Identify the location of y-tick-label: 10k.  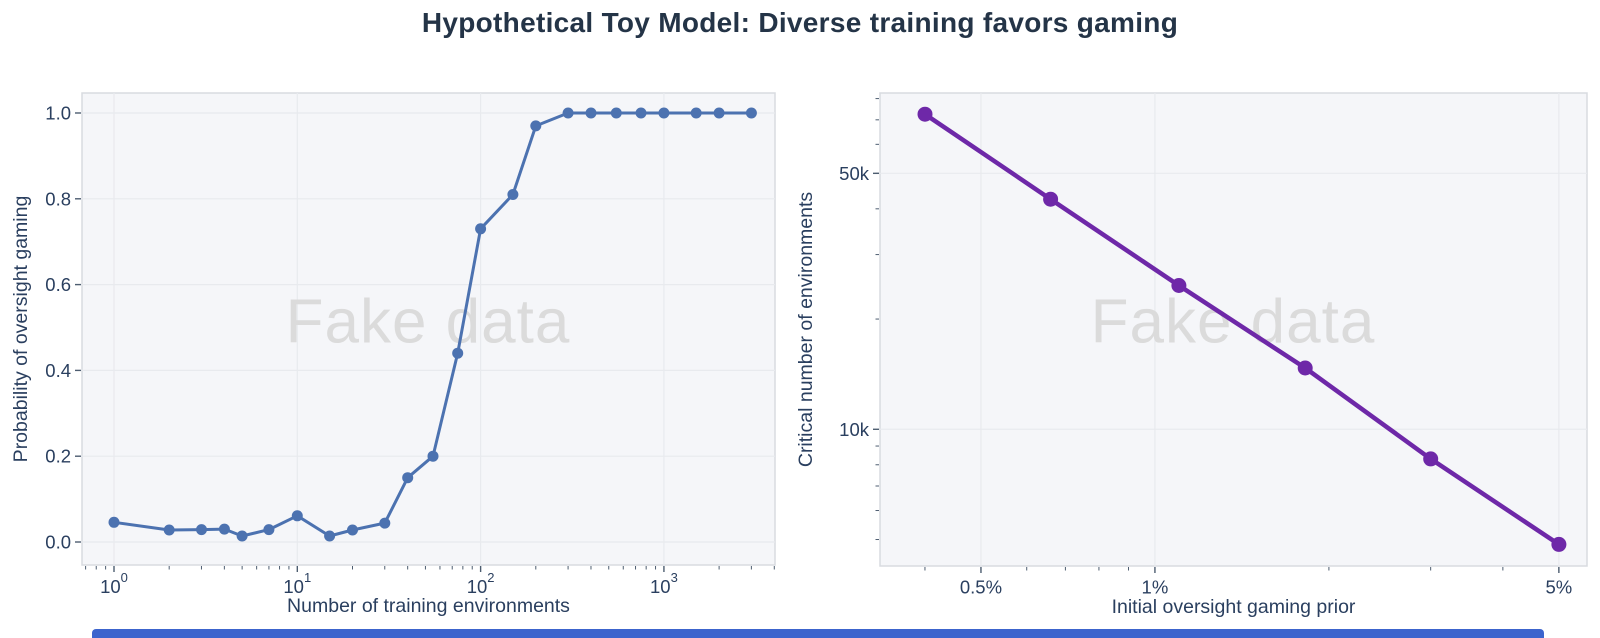
(854, 429).